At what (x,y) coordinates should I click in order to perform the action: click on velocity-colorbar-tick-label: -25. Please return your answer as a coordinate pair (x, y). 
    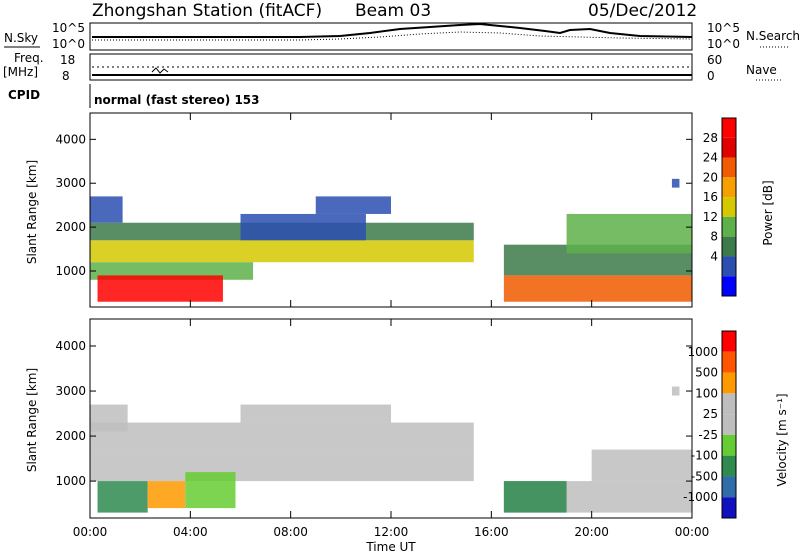
    Looking at the image, I should click on (708, 435).